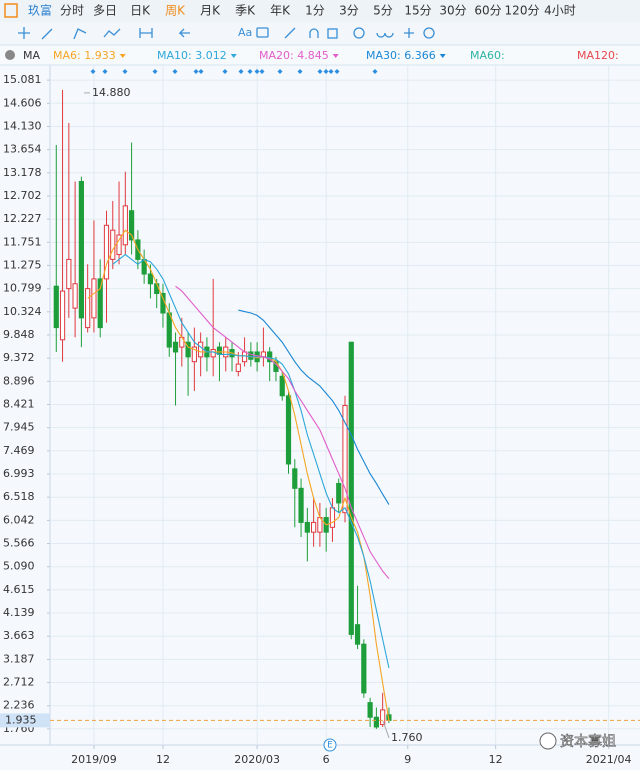 The height and width of the screenshot is (770, 640). I want to click on tool-cursor, so click(24, 33).